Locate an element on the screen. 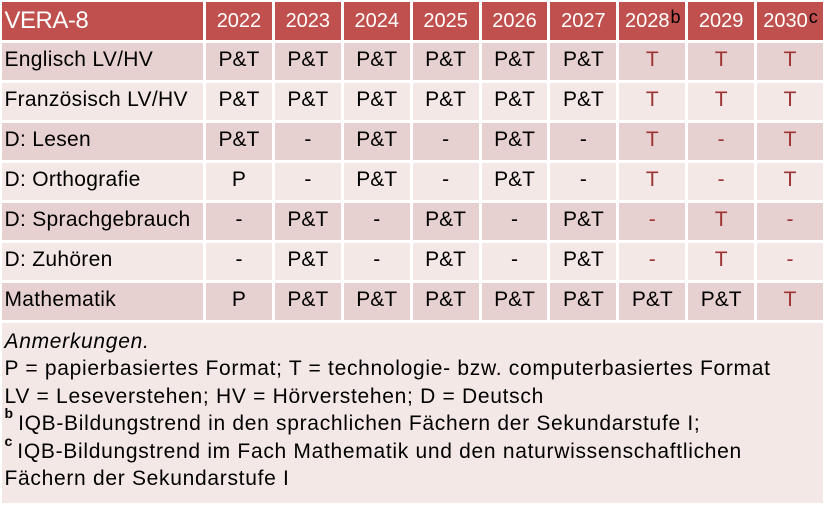  year-label: 2025 is located at coordinates (445, 20).